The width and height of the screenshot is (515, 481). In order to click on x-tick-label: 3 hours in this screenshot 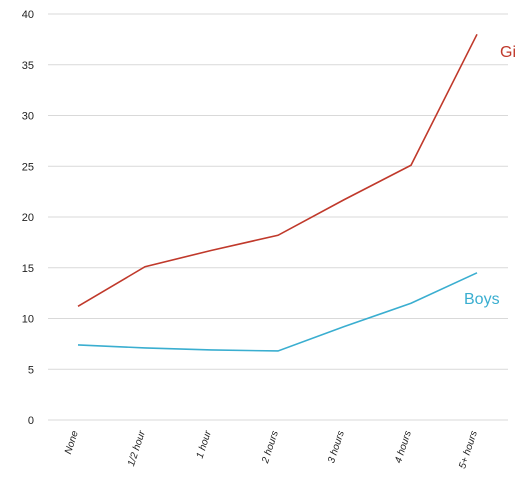, I will do `click(336, 447)`.